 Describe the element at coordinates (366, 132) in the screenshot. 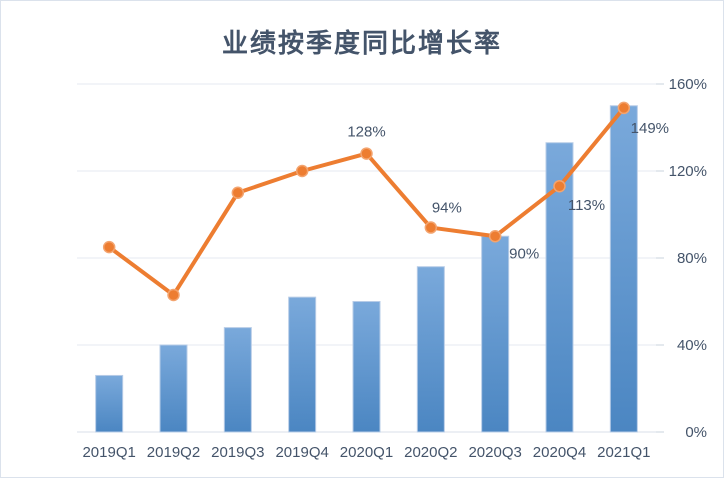

I see `data-label: 128%` at that location.